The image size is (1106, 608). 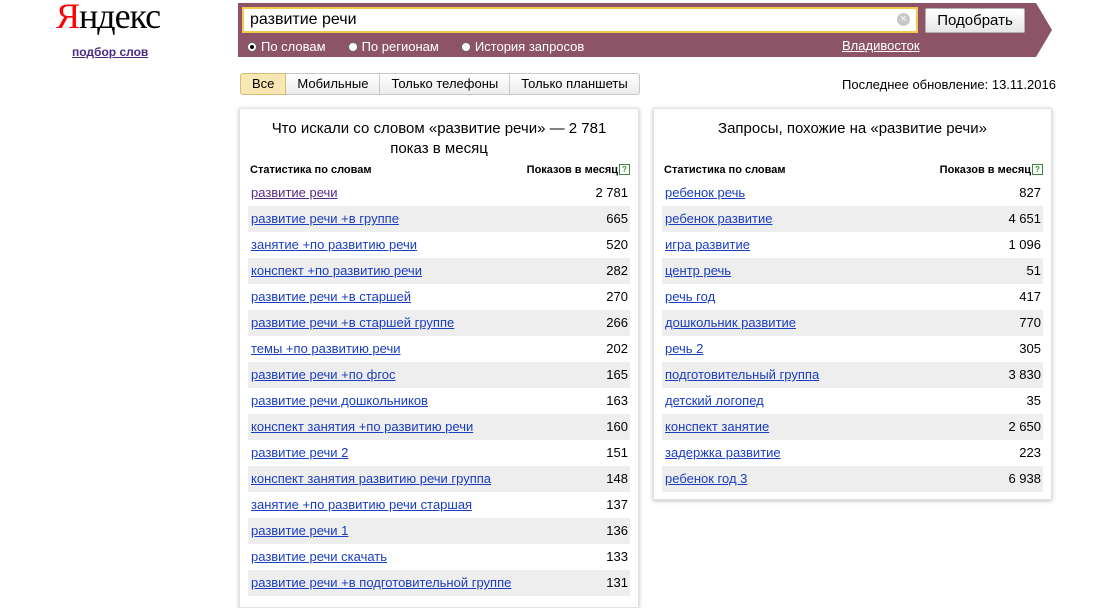 What do you see at coordinates (439, 557) in the screenshot?
I see `table-row: развитие речи скачать 133` at bounding box center [439, 557].